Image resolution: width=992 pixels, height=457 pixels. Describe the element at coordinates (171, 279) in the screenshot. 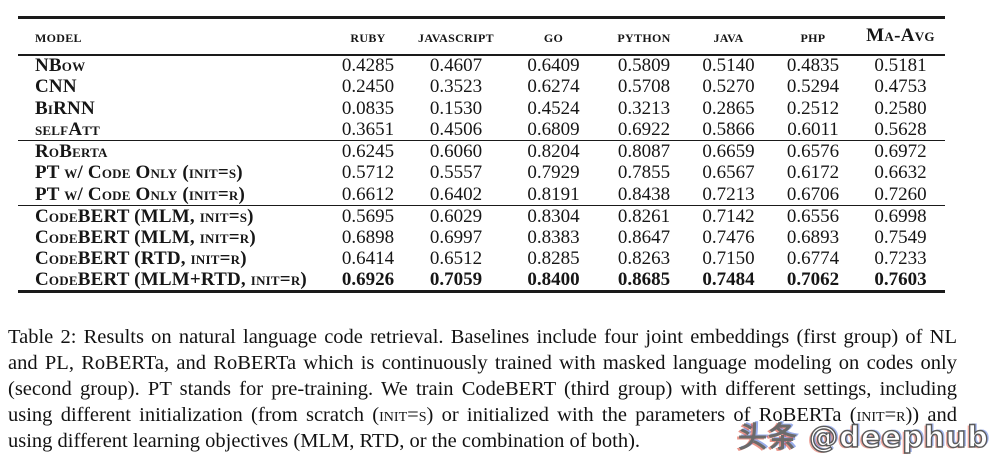

I see `model-name-cell: CodeBERT (MLM+RTD, init=r)` at that location.